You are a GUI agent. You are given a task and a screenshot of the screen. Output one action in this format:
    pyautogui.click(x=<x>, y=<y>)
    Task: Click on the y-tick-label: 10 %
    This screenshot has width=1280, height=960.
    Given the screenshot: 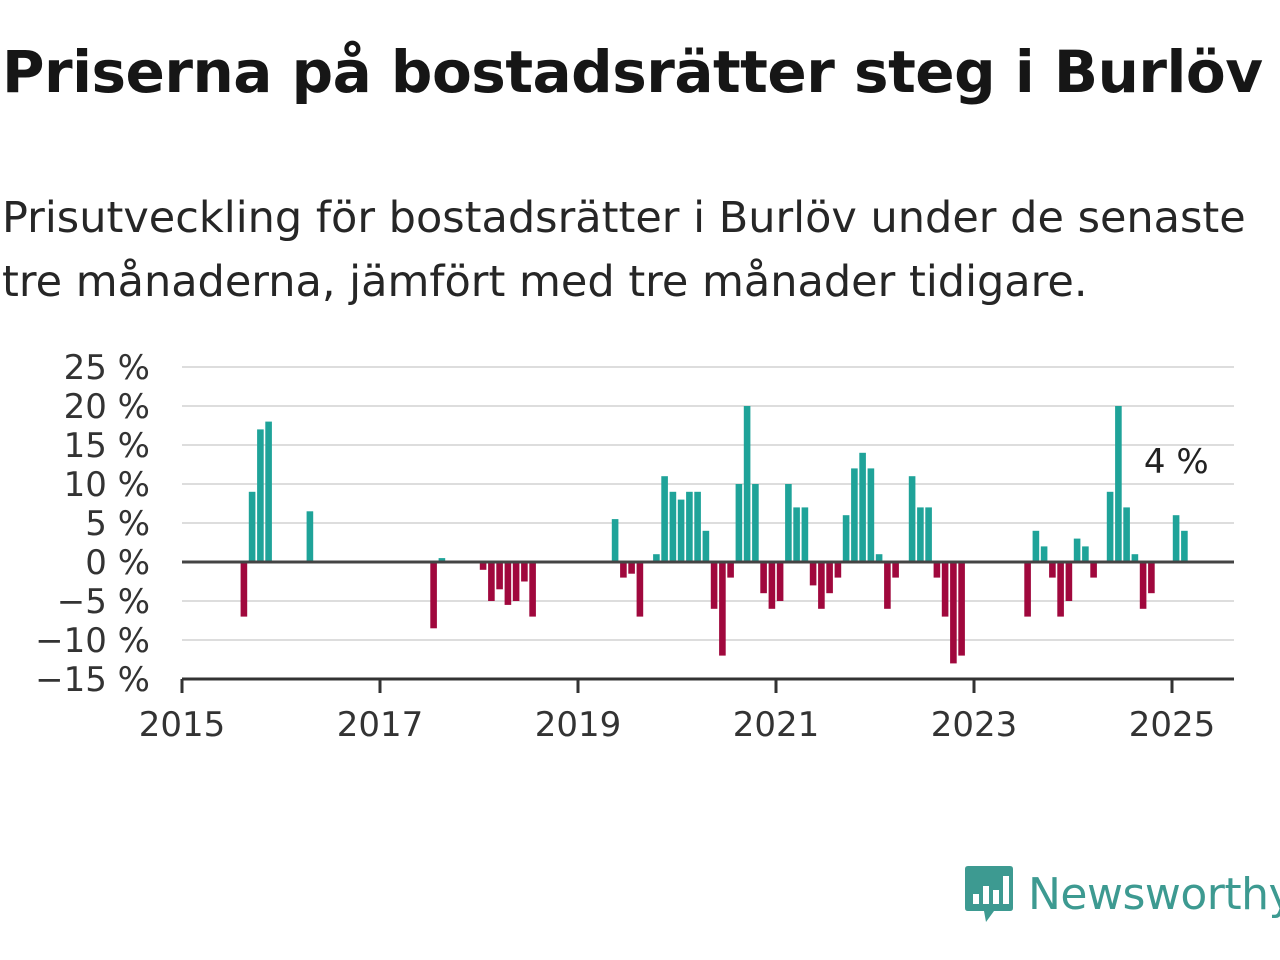 What is the action you would take?
    pyautogui.click(x=107, y=485)
    